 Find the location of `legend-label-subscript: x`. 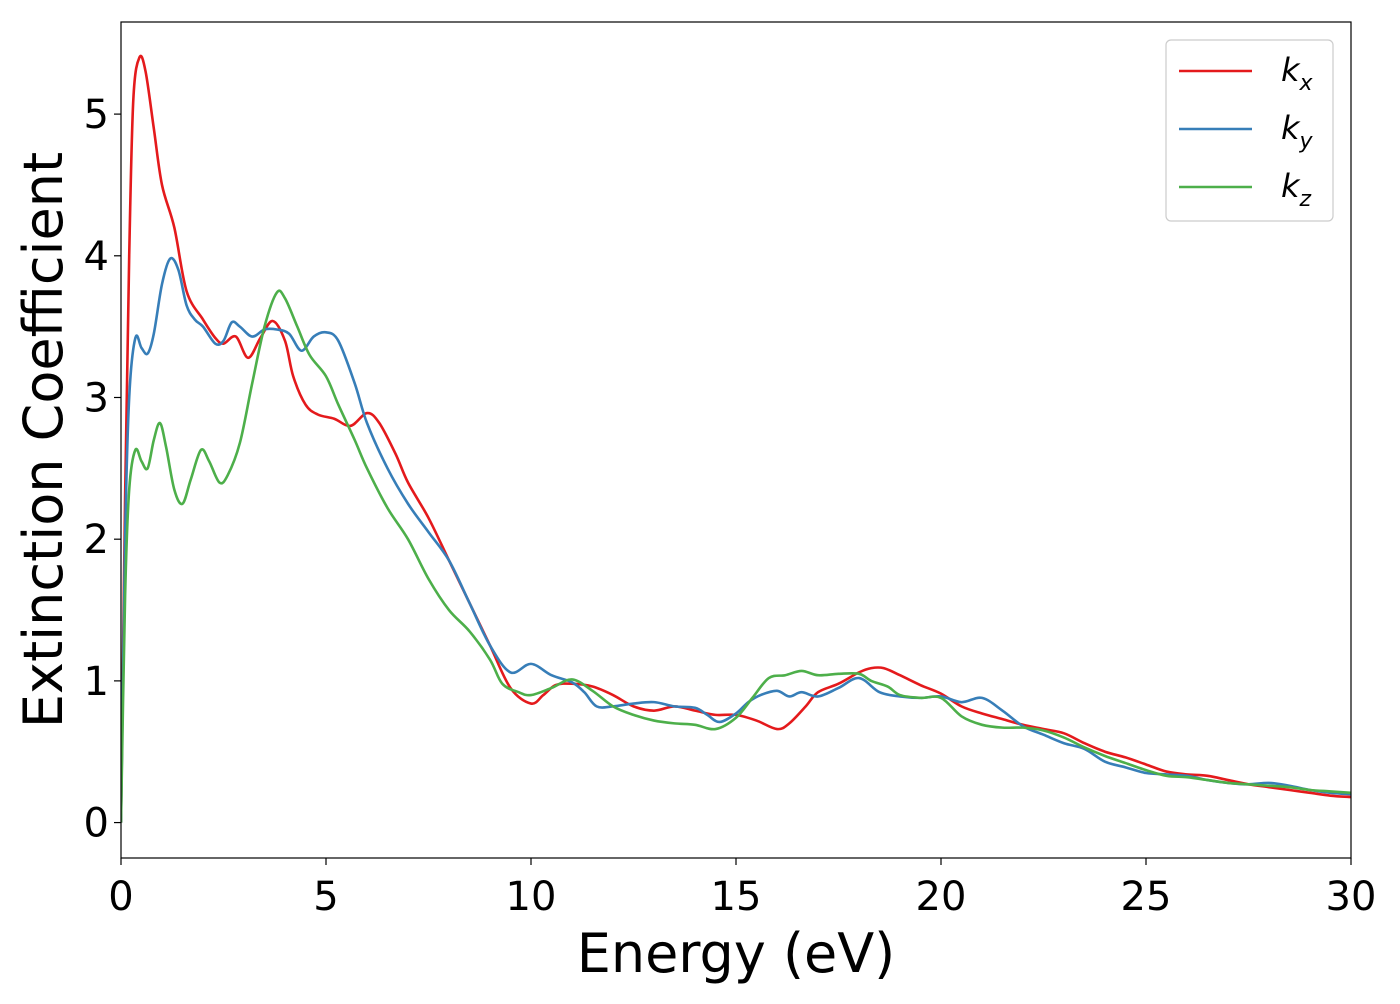

legend-label-subscript: x is located at coordinates (1306, 83).